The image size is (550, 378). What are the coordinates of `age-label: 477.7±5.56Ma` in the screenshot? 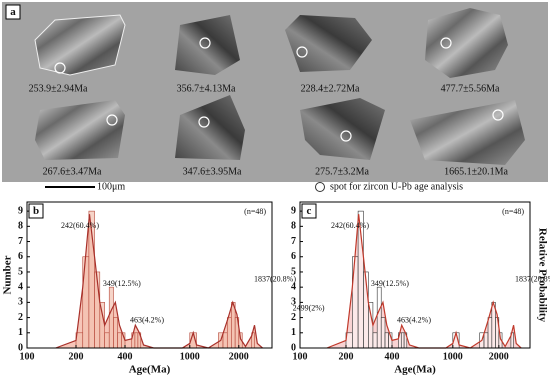 It's located at (470, 88).